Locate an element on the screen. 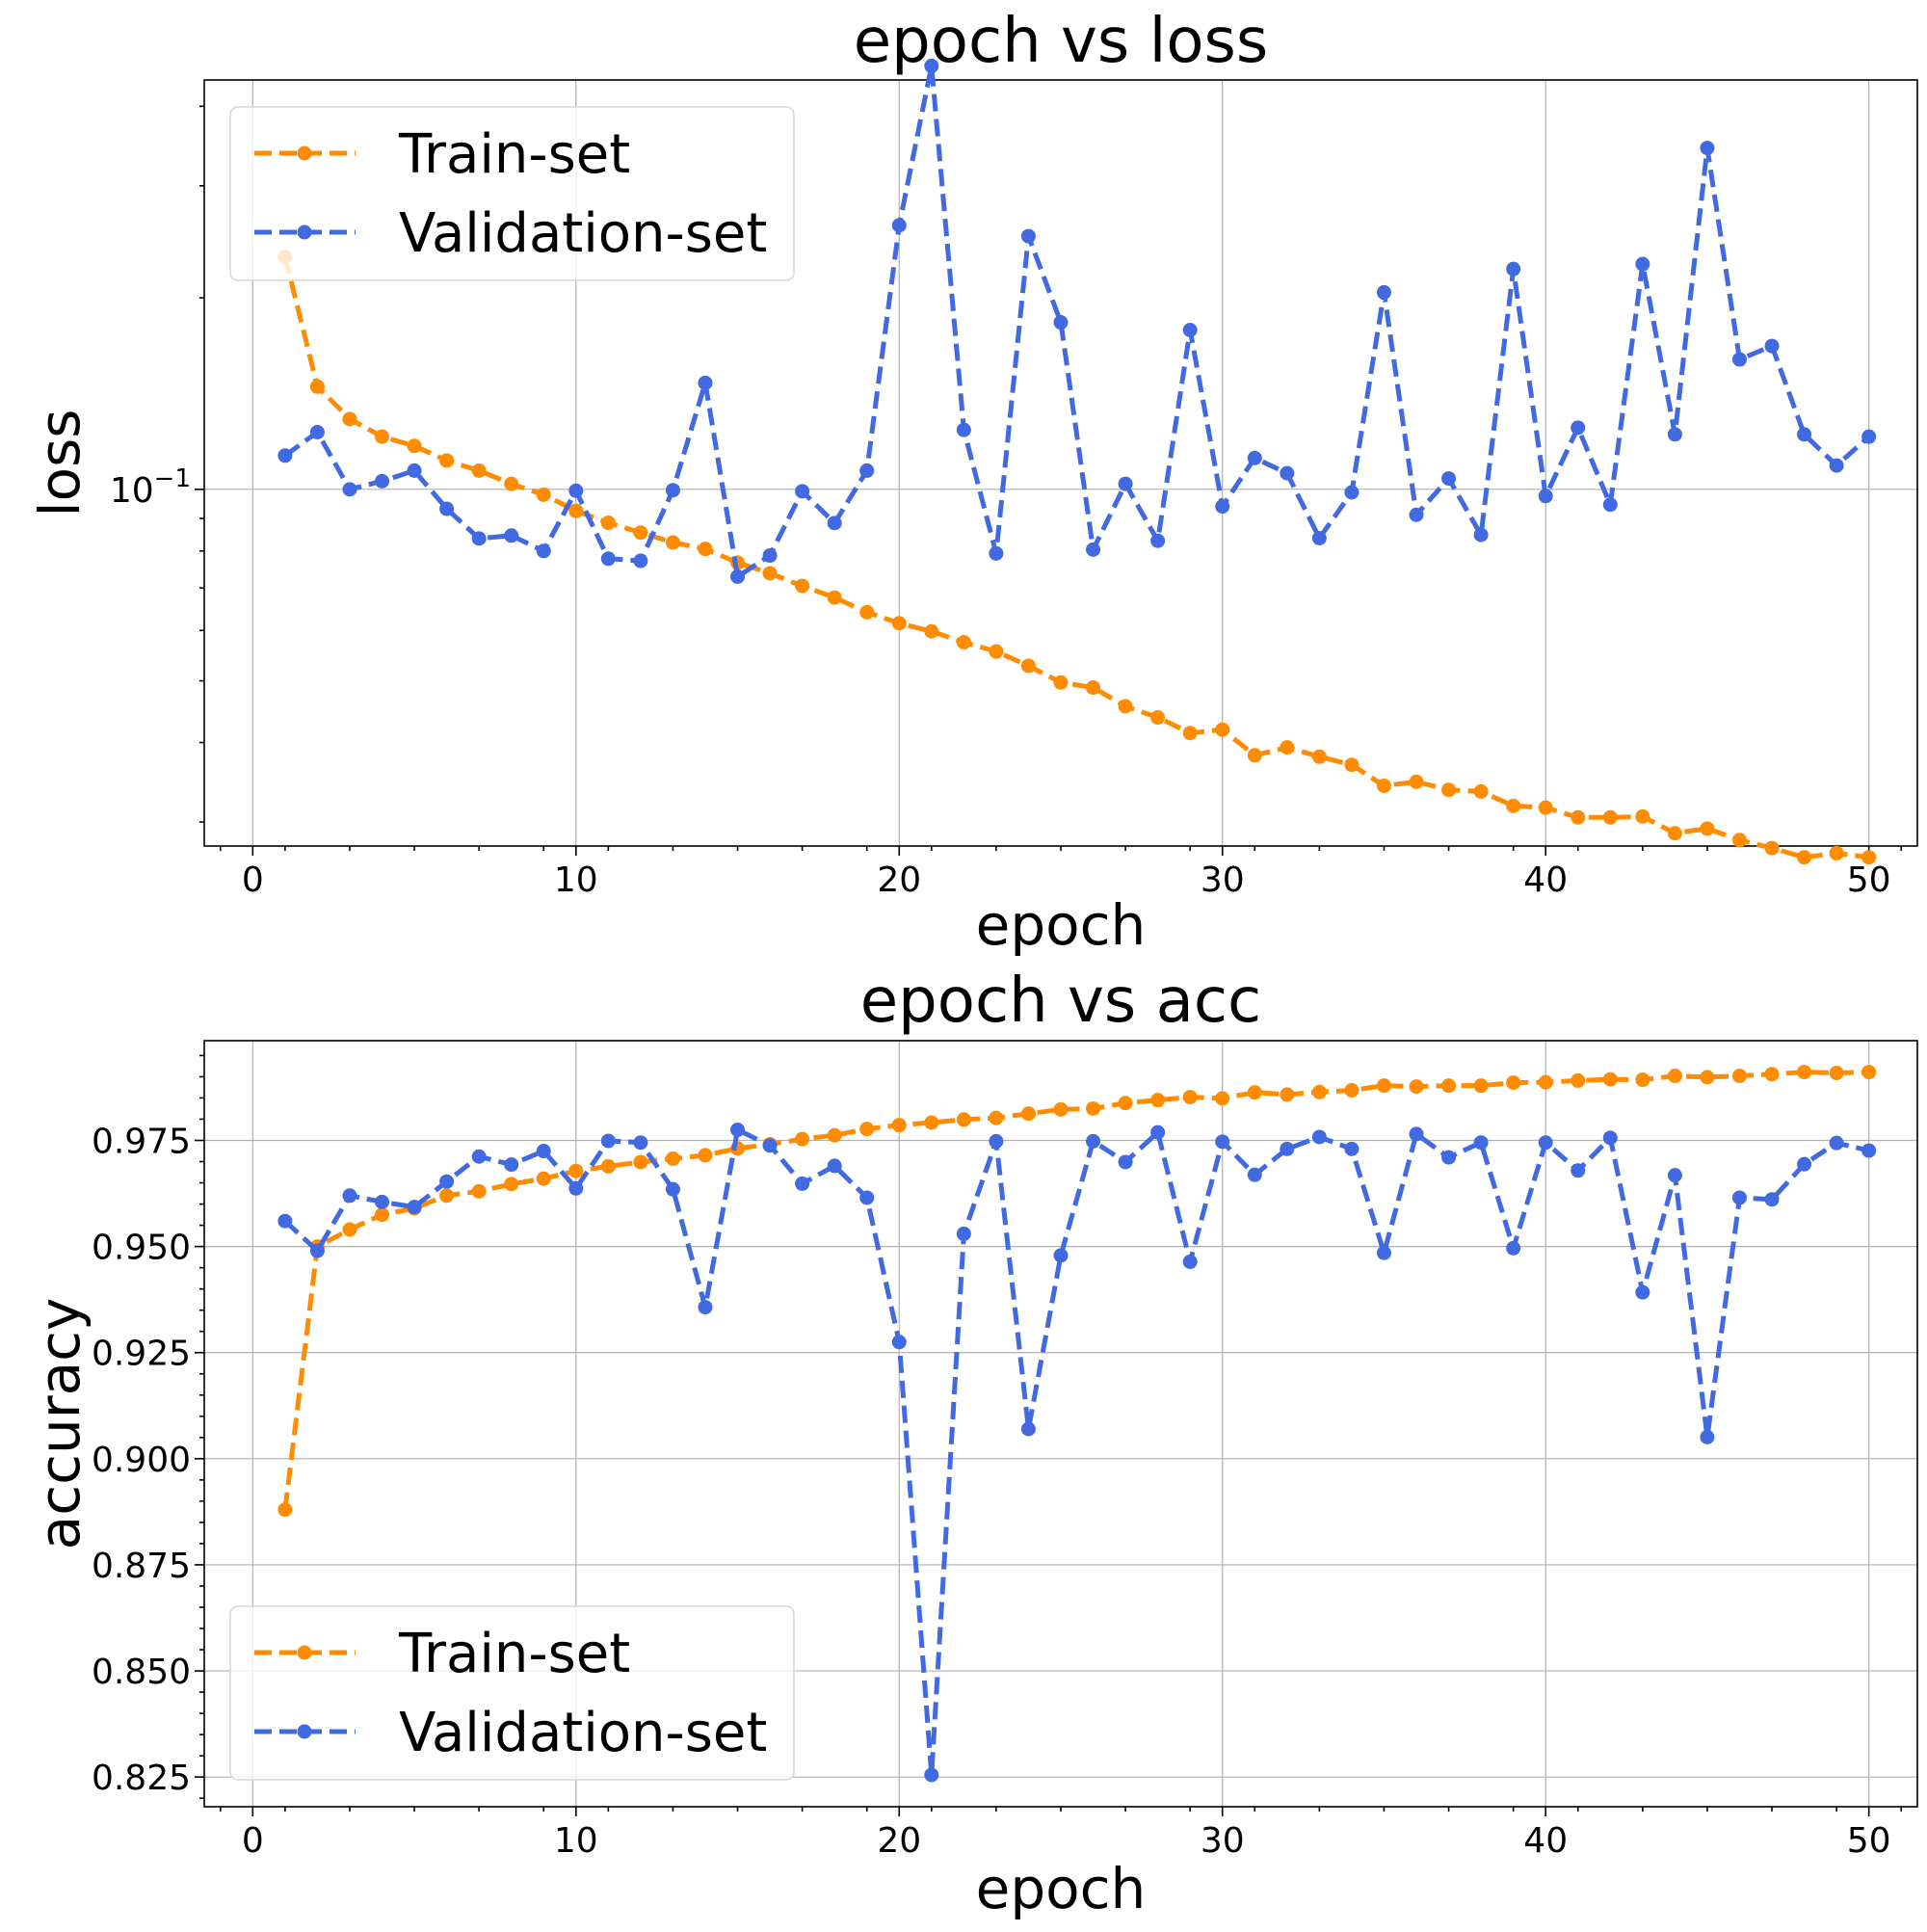 Image resolution: width=1927 pixels, height=1932 pixels. x-tick-label: 50 is located at coordinates (1869, 1841).